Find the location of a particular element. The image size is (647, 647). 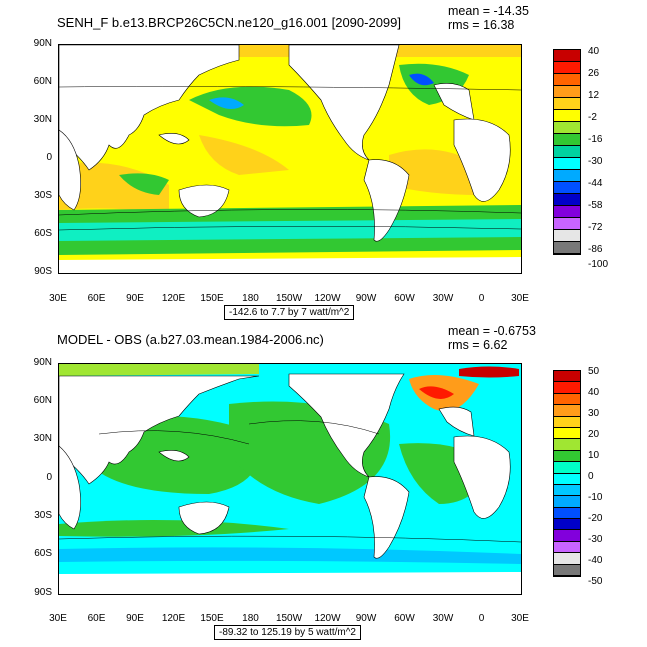

southern-green is located at coordinates (174, 528).